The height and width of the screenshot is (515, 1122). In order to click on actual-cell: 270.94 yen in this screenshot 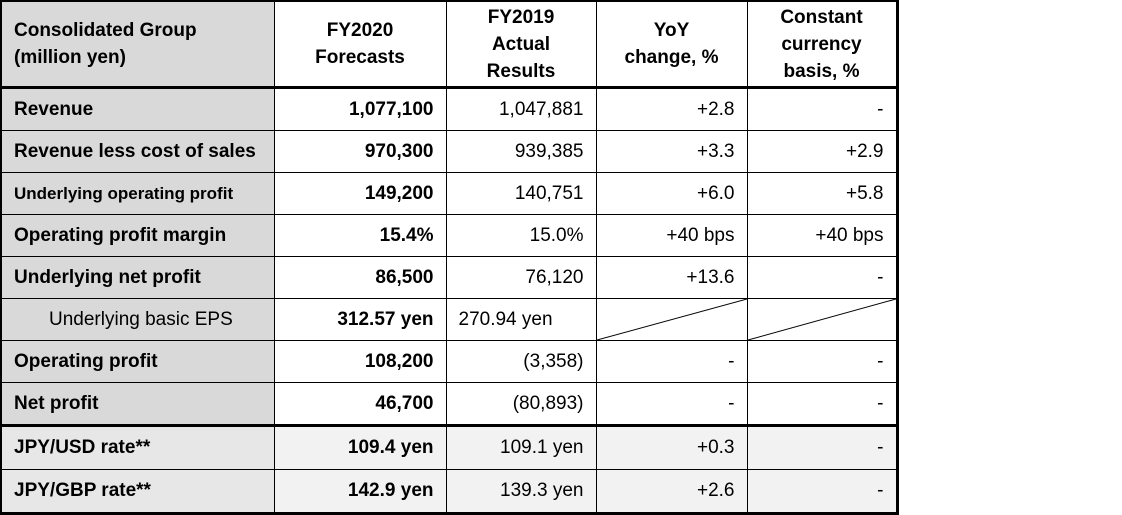, I will do `click(521, 319)`.